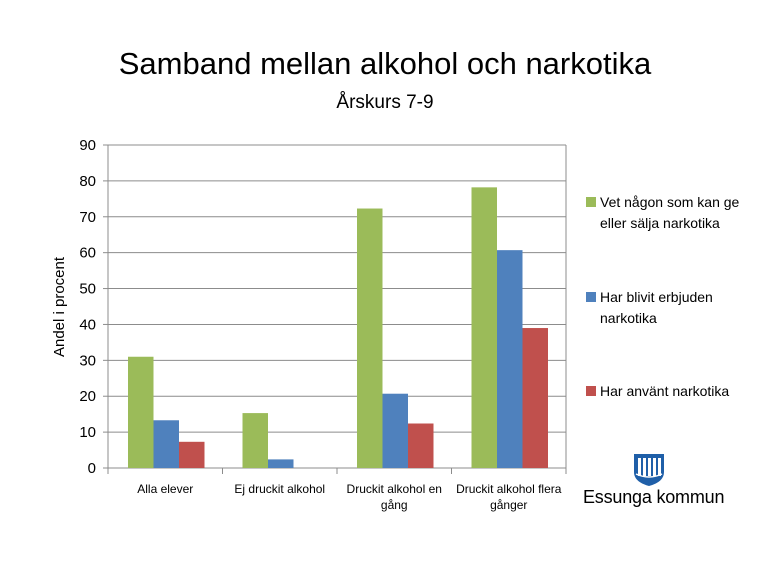  Describe the element at coordinates (654, 497) in the screenshot. I see `logo-text: Essunga kommun` at that location.